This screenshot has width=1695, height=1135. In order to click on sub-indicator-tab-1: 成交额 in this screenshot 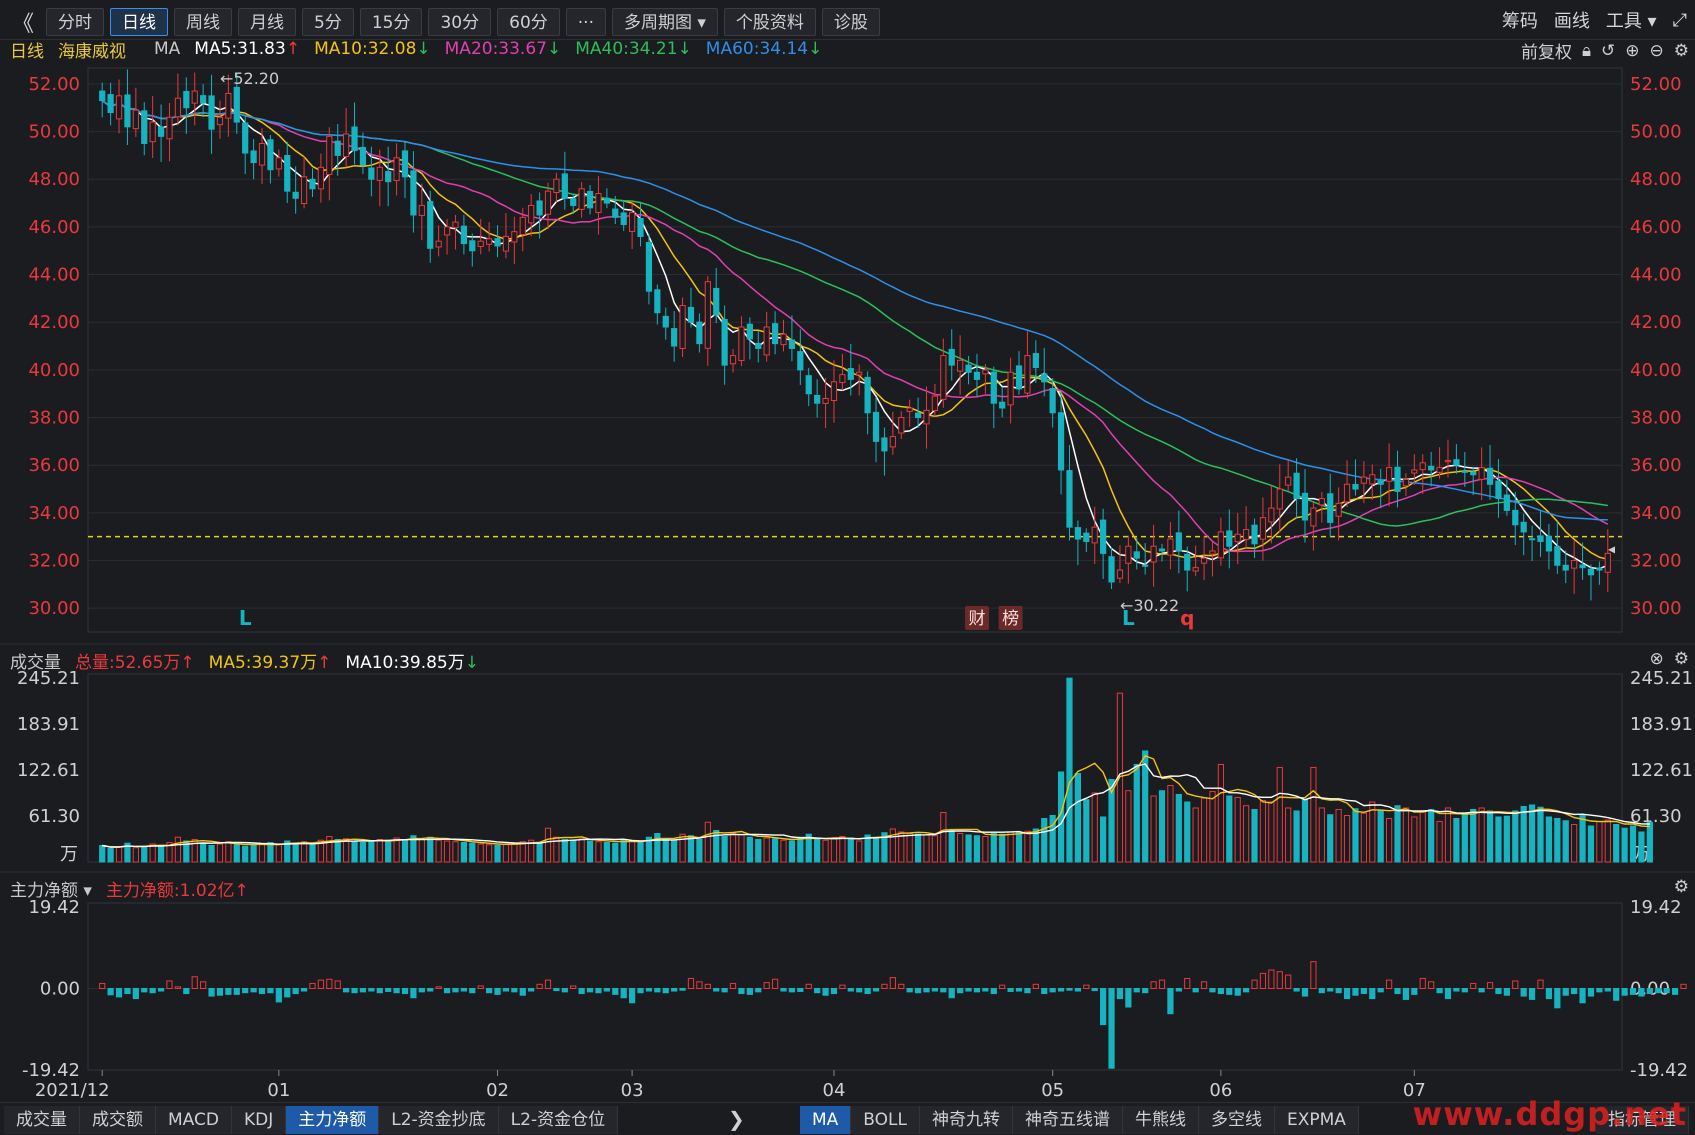, I will do `click(118, 1120)`.